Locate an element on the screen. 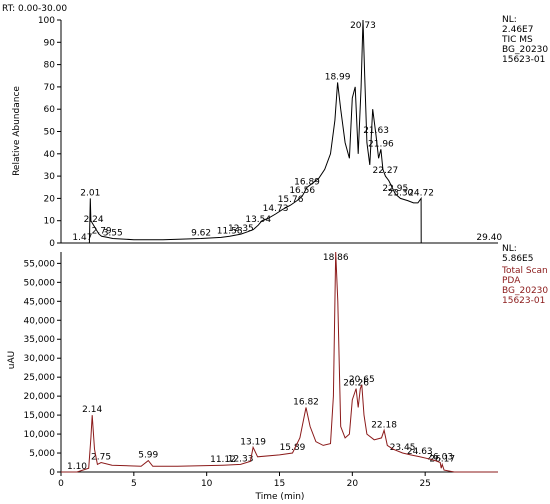 Image resolution: width=550 pixels, height=504 pixels. x-tick-label: 20 is located at coordinates (353, 484).